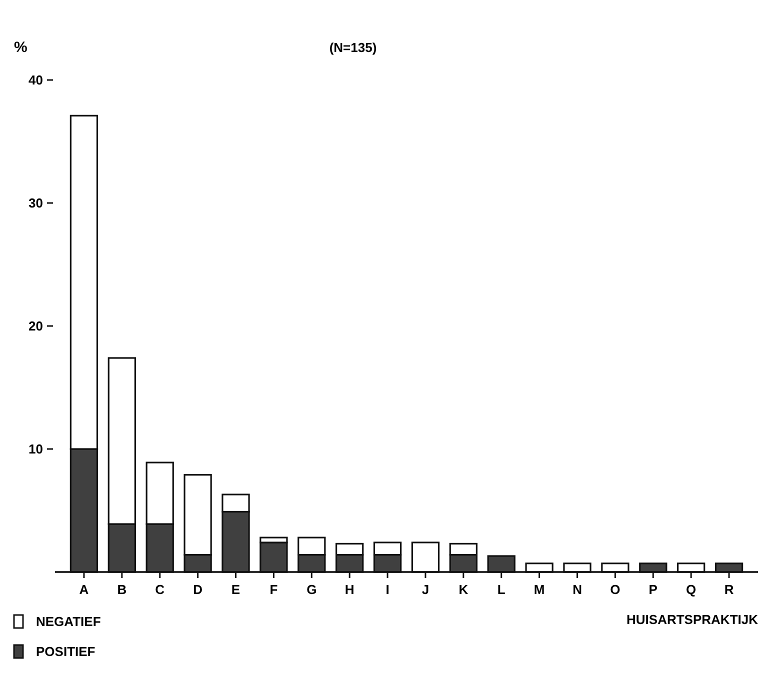 This screenshot has width=766, height=688. What do you see at coordinates (35, 80) in the screenshot?
I see `y-tick-label: 40` at bounding box center [35, 80].